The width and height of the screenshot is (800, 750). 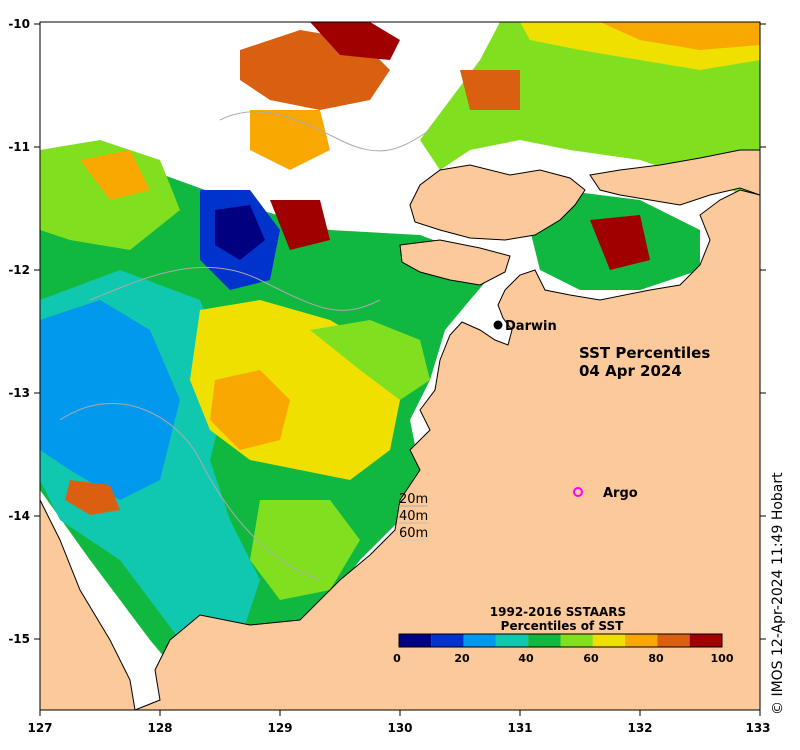 I want to click on x-tick-label: 129, so click(x=279, y=728).